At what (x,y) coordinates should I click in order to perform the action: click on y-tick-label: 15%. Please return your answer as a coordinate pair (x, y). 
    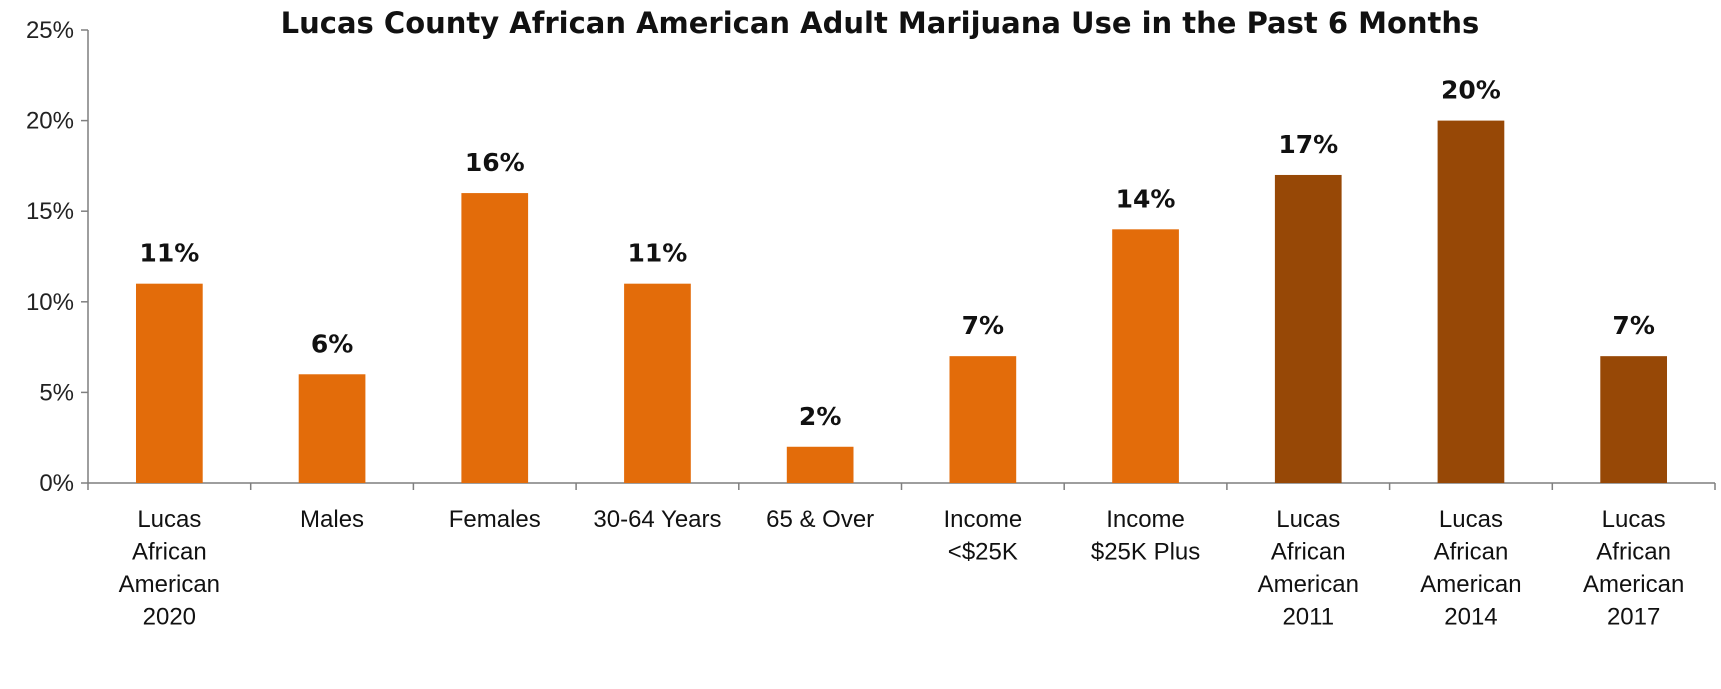
    Looking at the image, I should click on (50, 211).